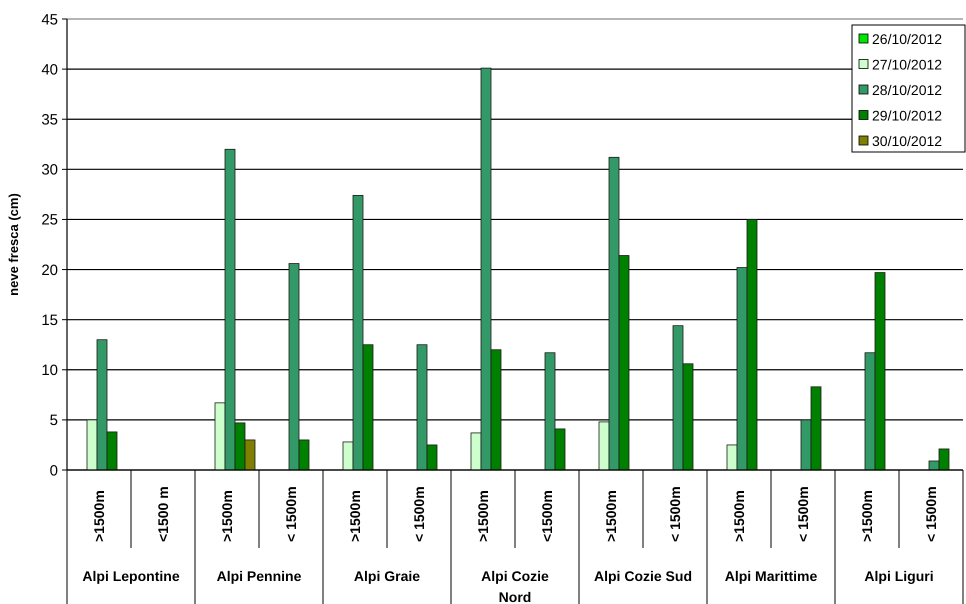  What do you see at coordinates (49, 69) in the screenshot?
I see `y-tick-label: 40` at bounding box center [49, 69].